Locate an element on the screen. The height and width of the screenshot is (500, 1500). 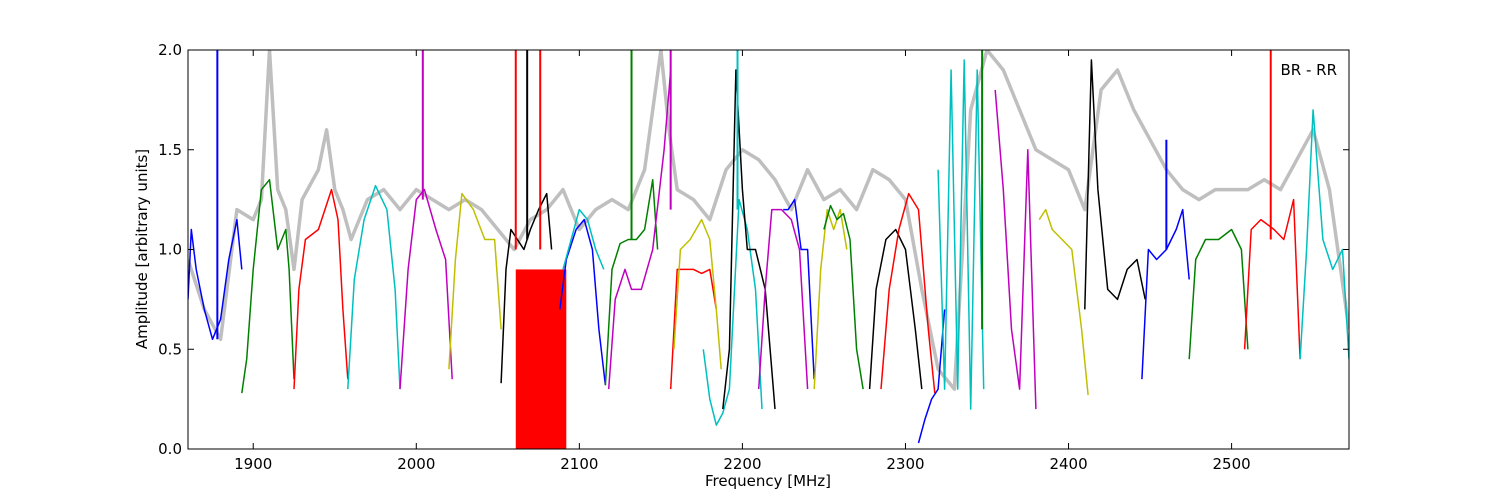
x-tick-label-0: 1900 is located at coordinates (253, 464).